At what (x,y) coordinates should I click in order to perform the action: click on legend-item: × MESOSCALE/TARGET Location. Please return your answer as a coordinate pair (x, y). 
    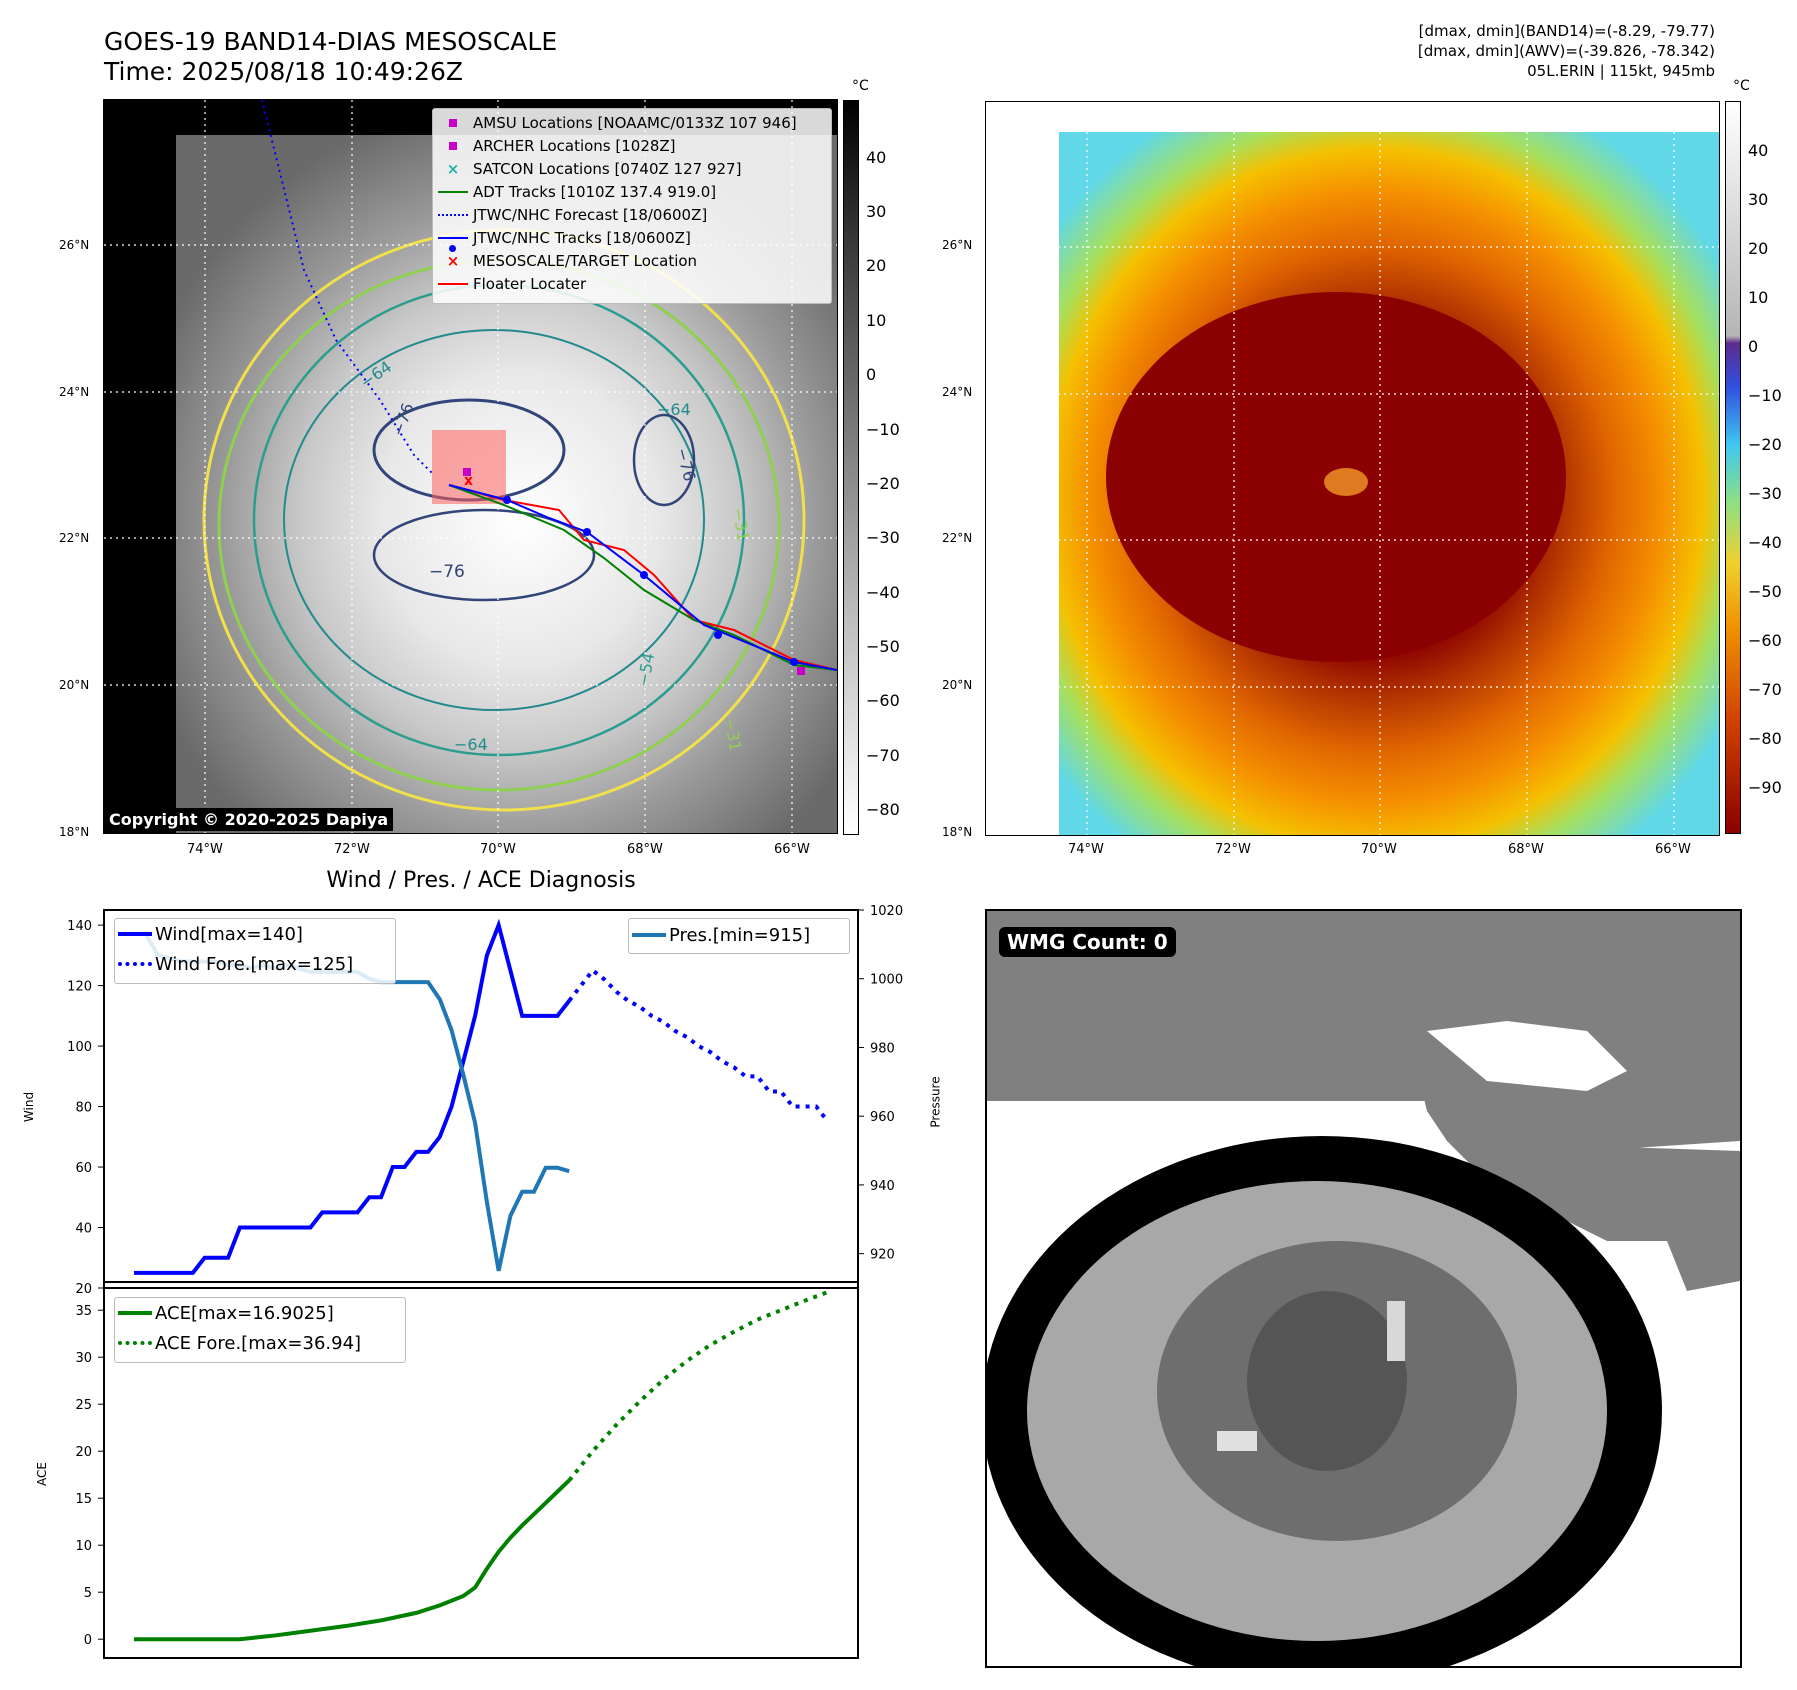
    Looking at the image, I should click on (632, 260).